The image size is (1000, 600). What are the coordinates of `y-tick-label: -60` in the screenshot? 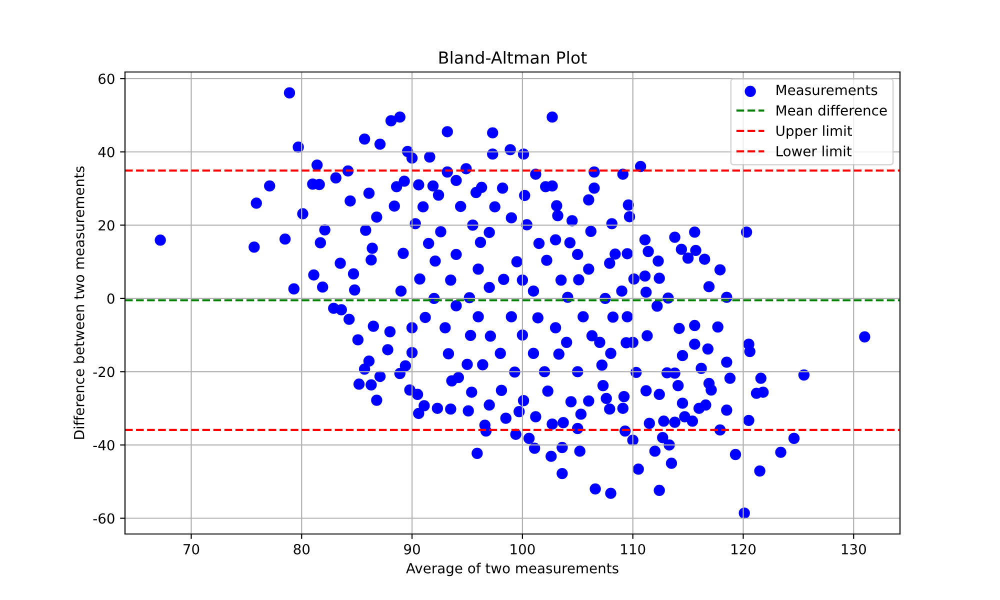 It's located at (103, 518).